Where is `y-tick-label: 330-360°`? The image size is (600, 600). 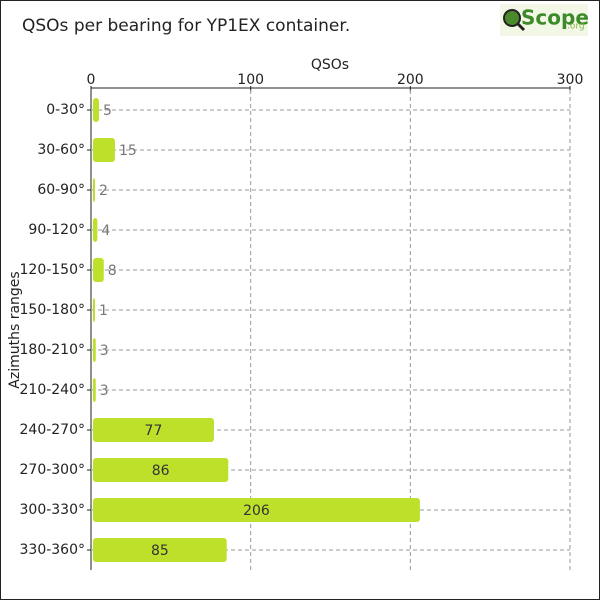 y-tick-label: 330-360° is located at coordinates (53, 550).